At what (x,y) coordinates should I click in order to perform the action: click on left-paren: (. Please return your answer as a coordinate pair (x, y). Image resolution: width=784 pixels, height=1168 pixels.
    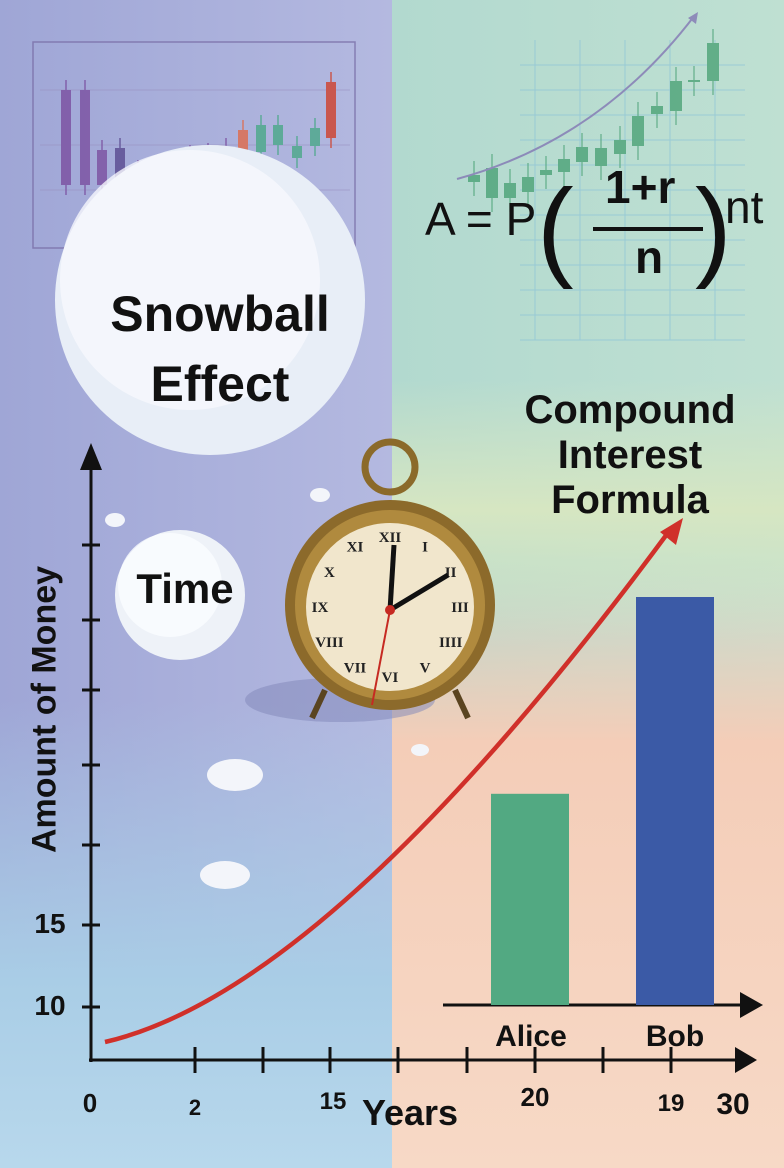
    Looking at the image, I should click on (555, 228).